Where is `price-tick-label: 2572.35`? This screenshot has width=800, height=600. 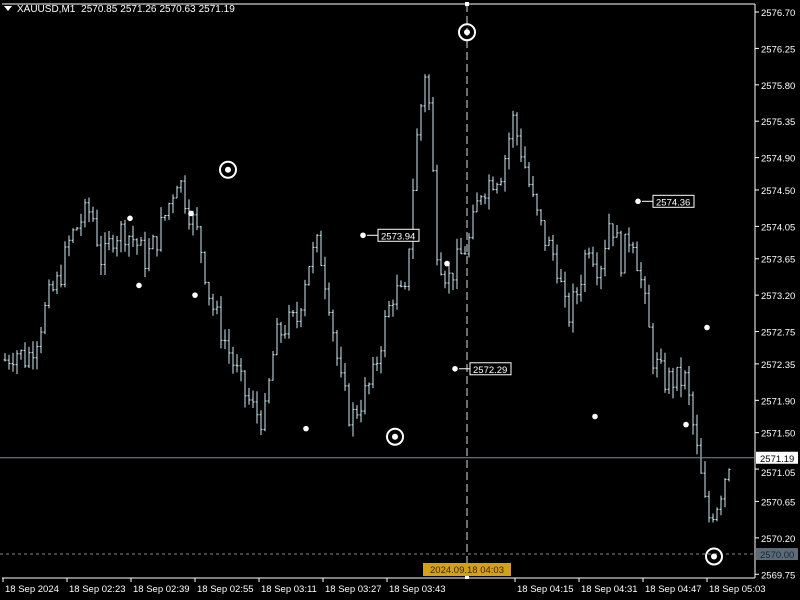 price-tick-label: 2572.35 is located at coordinates (778, 365).